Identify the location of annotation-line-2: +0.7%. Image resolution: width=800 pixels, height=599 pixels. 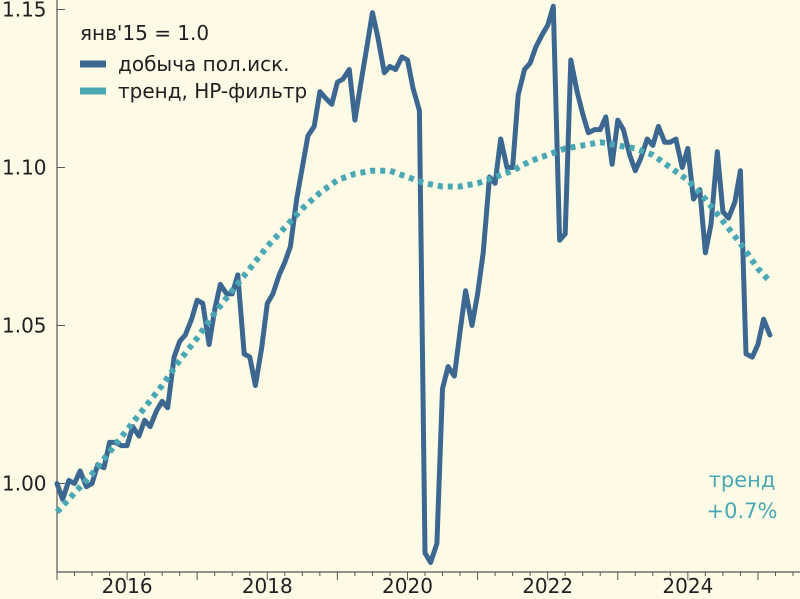
(742, 511).